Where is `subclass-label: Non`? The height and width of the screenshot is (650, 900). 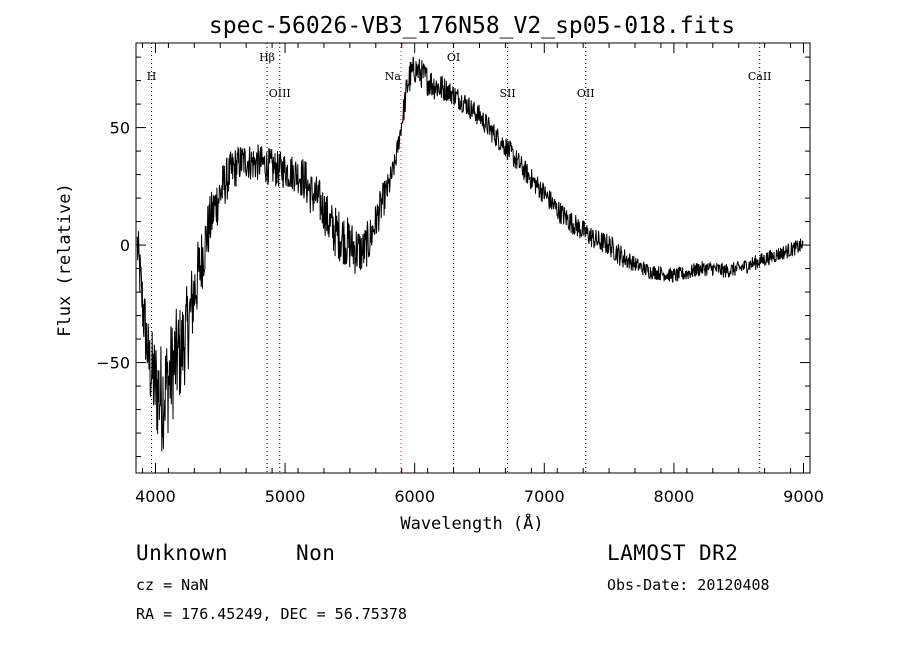 subclass-label: Non is located at coordinates (316, 553).